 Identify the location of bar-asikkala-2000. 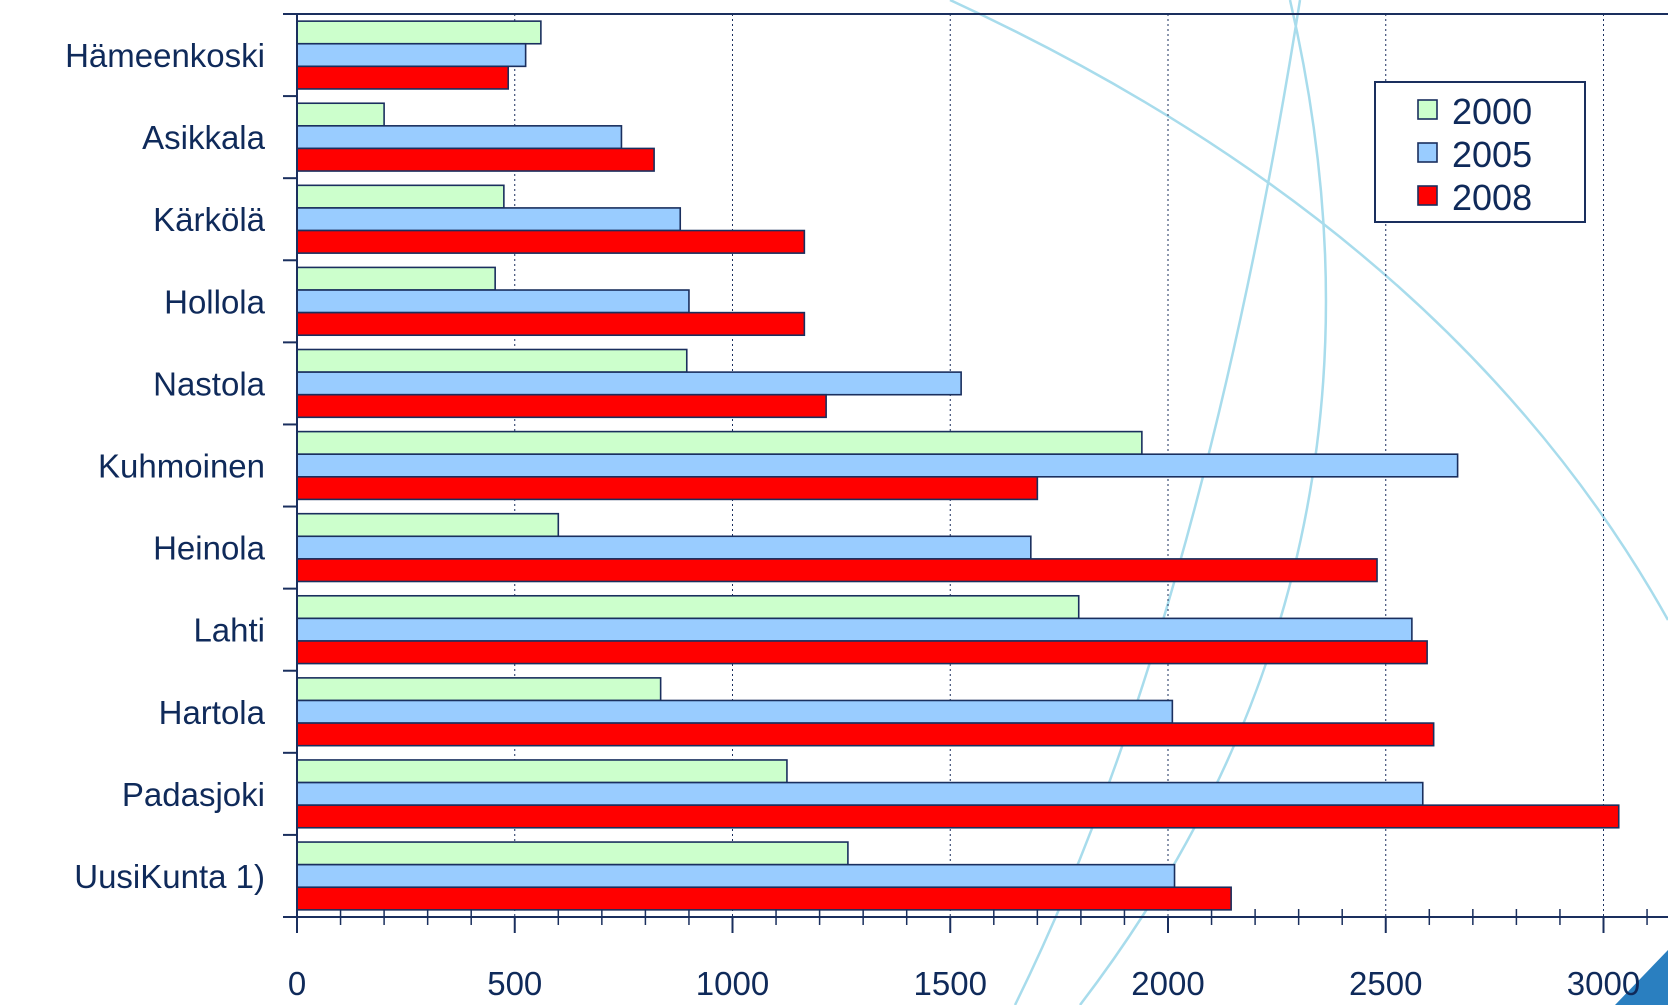
(340, 114).